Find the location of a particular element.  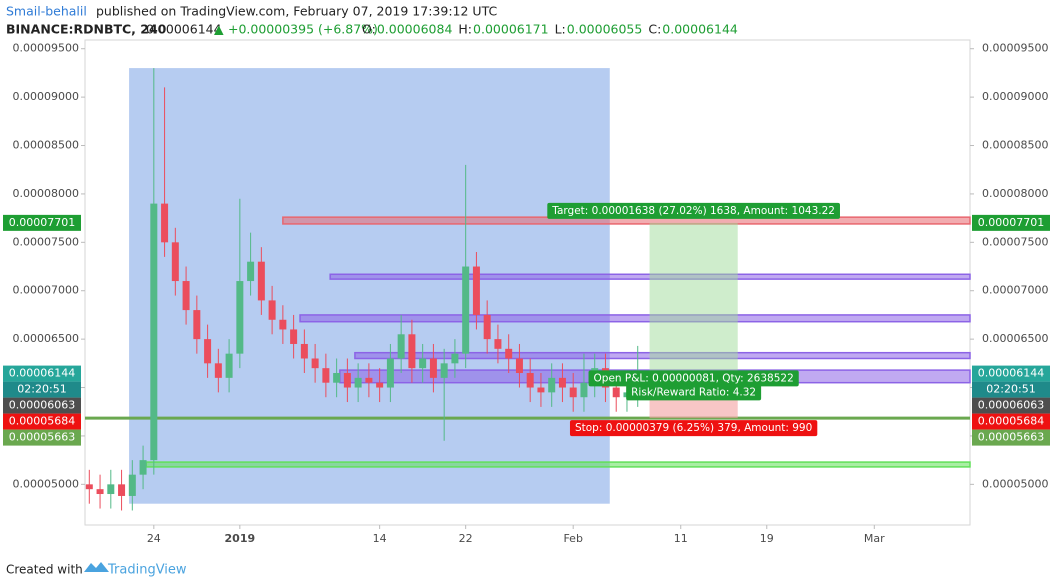

price-tag-label: 0.00007701 is located at coordinates (42, 222).